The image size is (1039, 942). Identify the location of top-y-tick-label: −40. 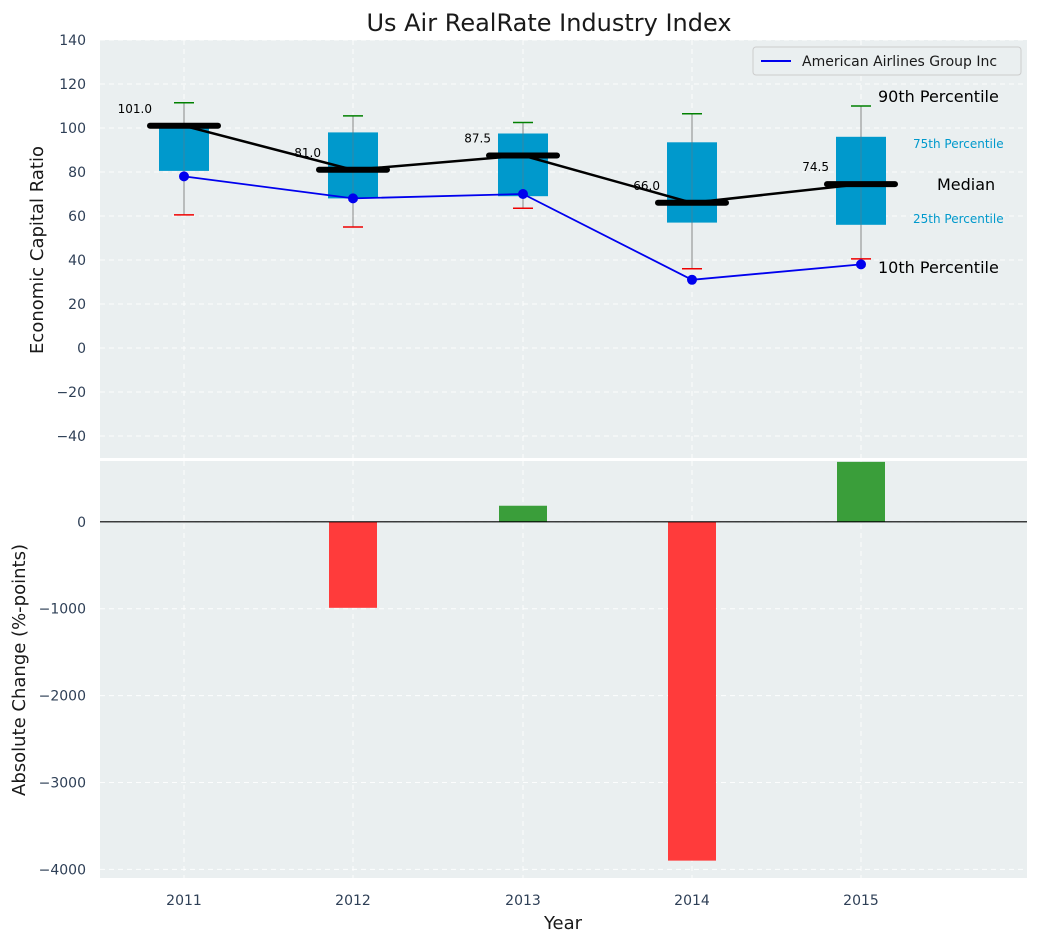
(71, 437).